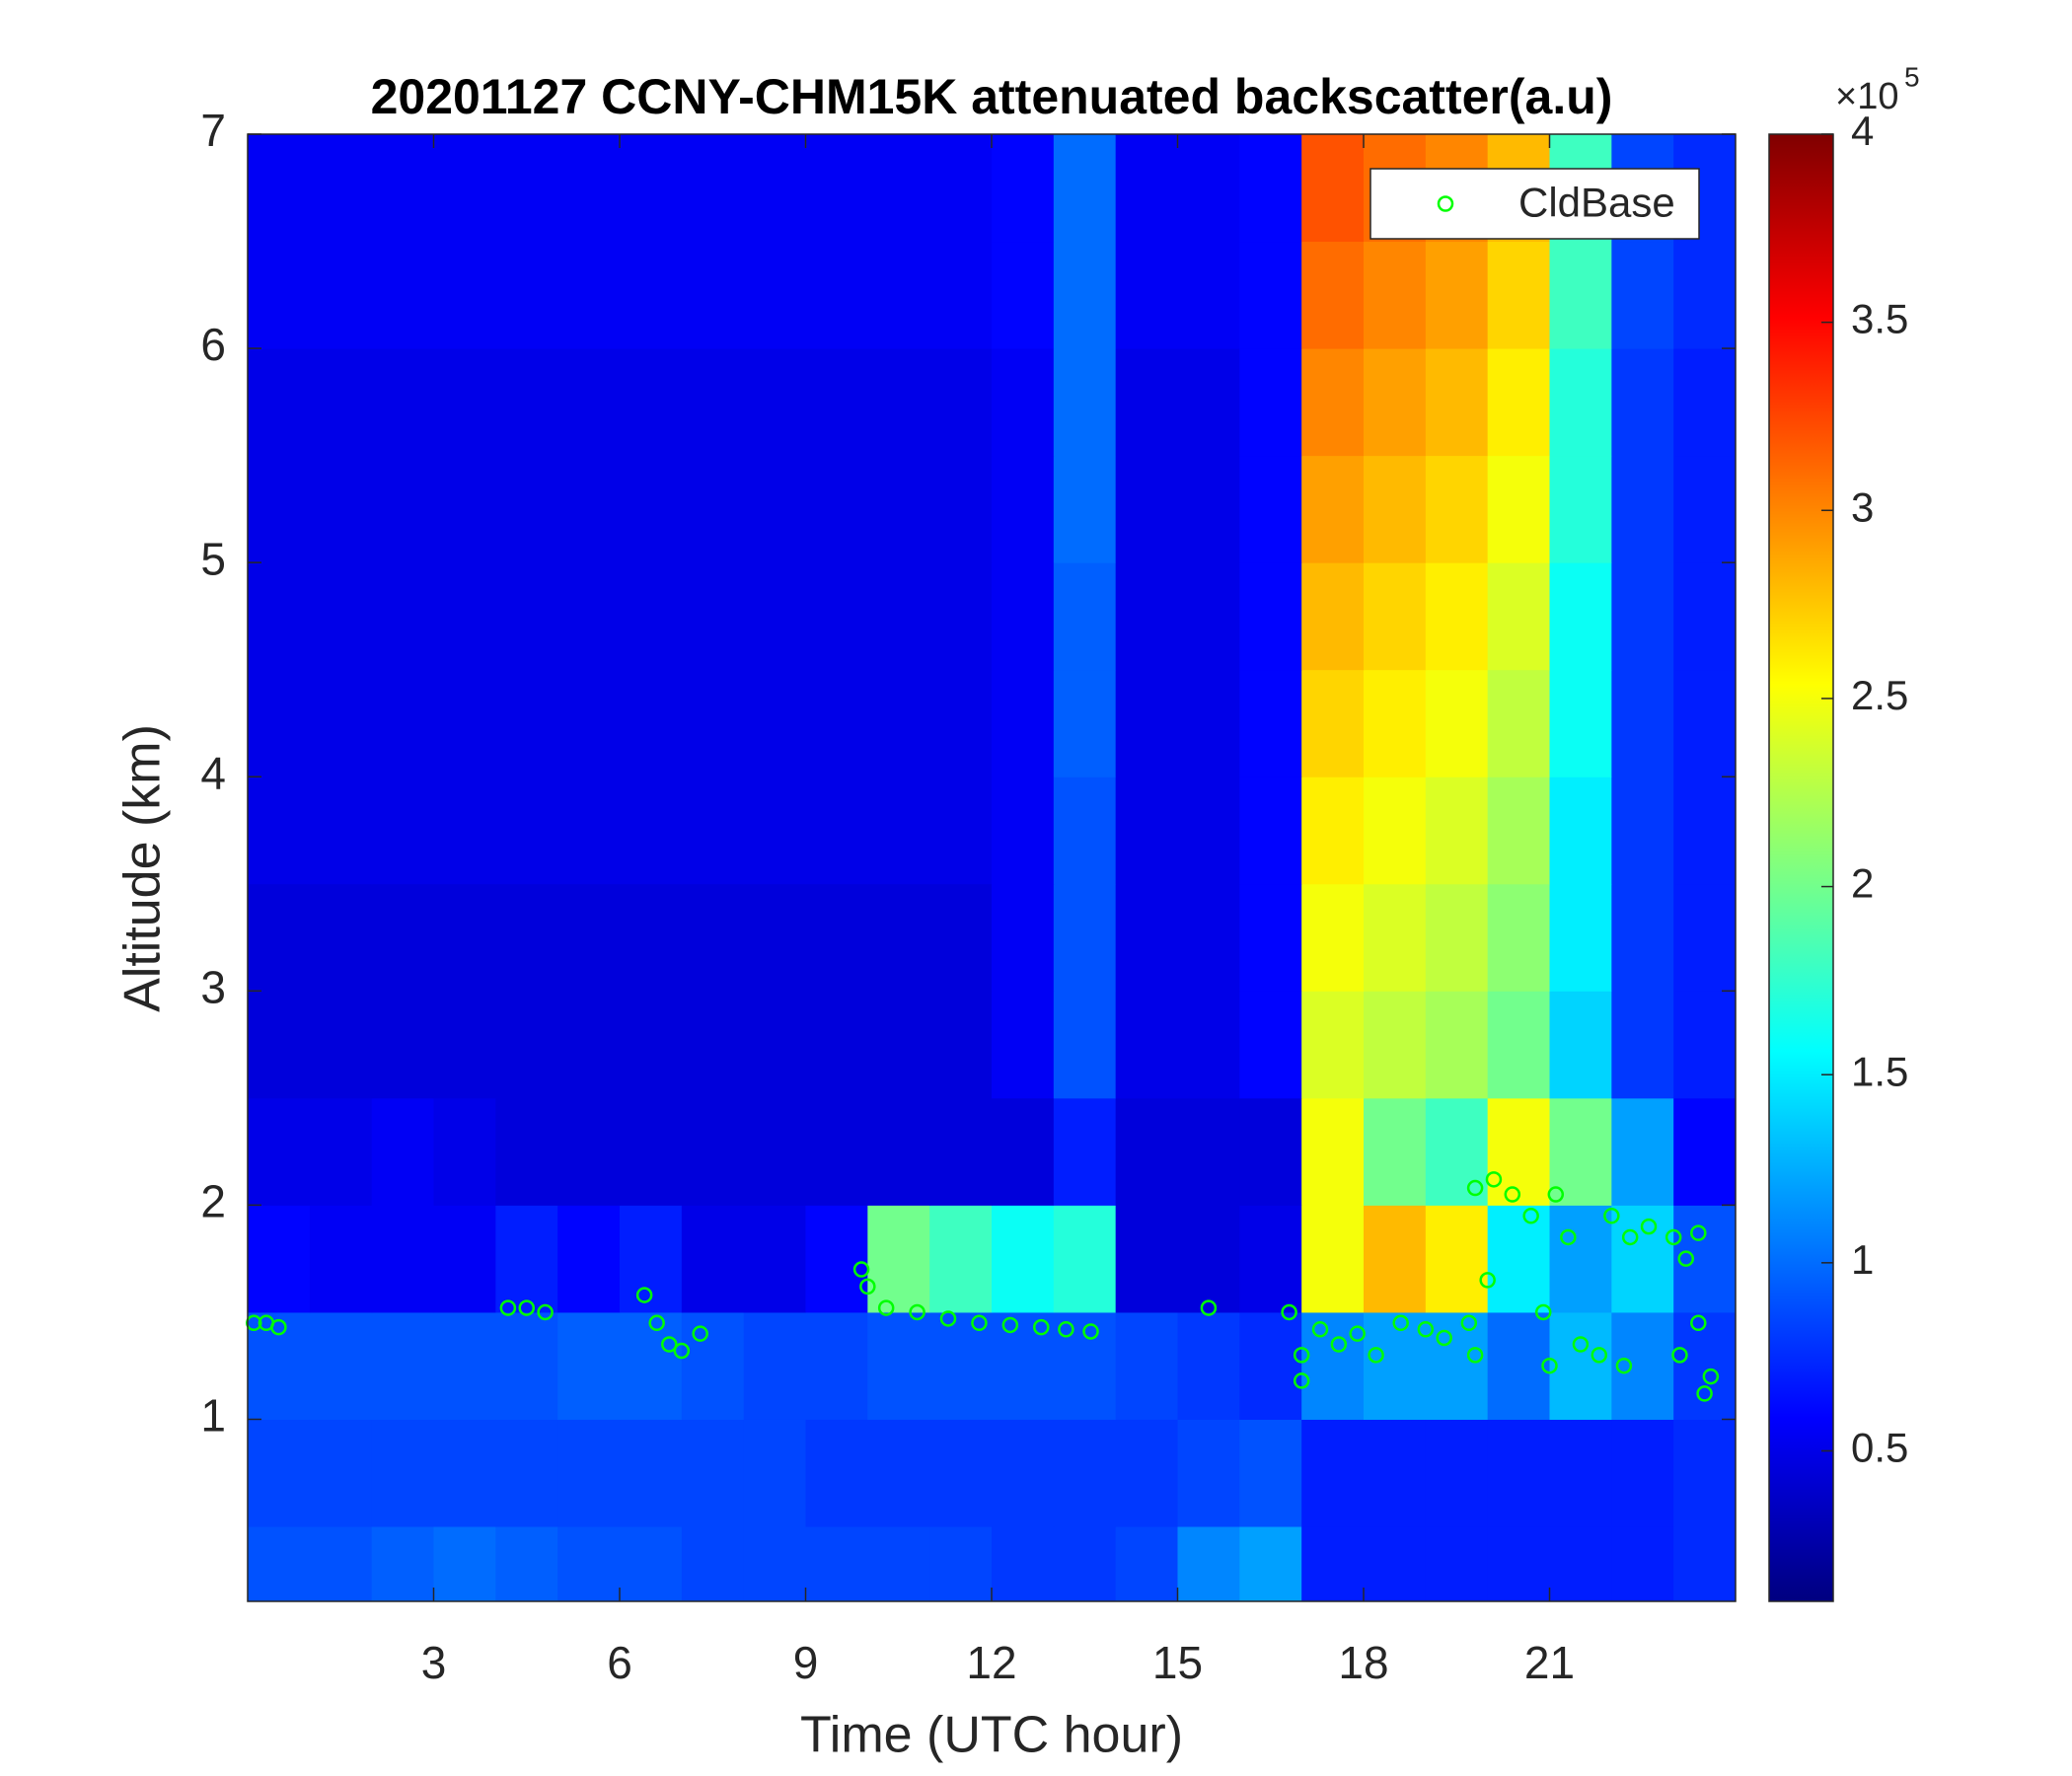 This screenshot has height=1776, width=2072. Describe the element at coordinates (1446, 204) in the screenshot. I see `legend-marker` at that location.